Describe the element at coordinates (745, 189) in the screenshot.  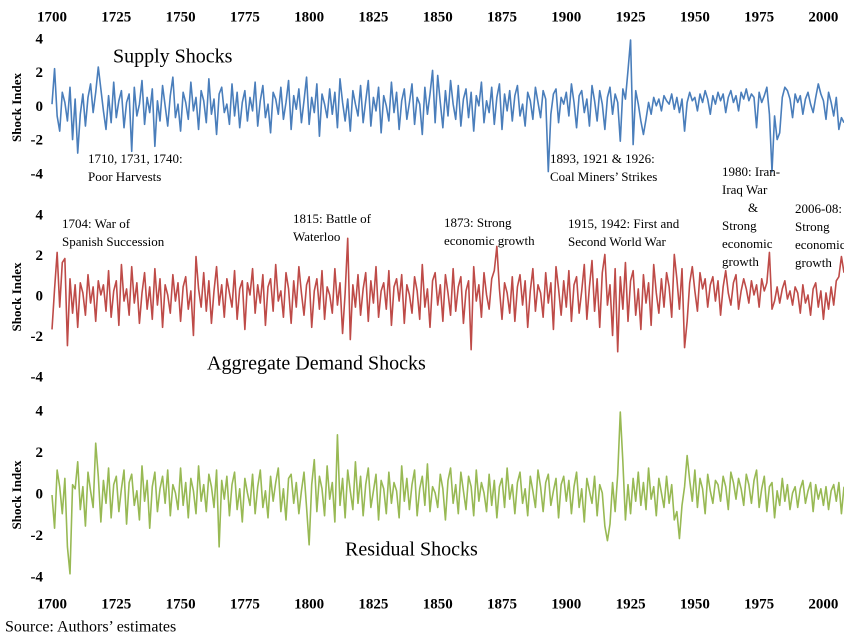
I see `annotation: Iraq War` at that location.